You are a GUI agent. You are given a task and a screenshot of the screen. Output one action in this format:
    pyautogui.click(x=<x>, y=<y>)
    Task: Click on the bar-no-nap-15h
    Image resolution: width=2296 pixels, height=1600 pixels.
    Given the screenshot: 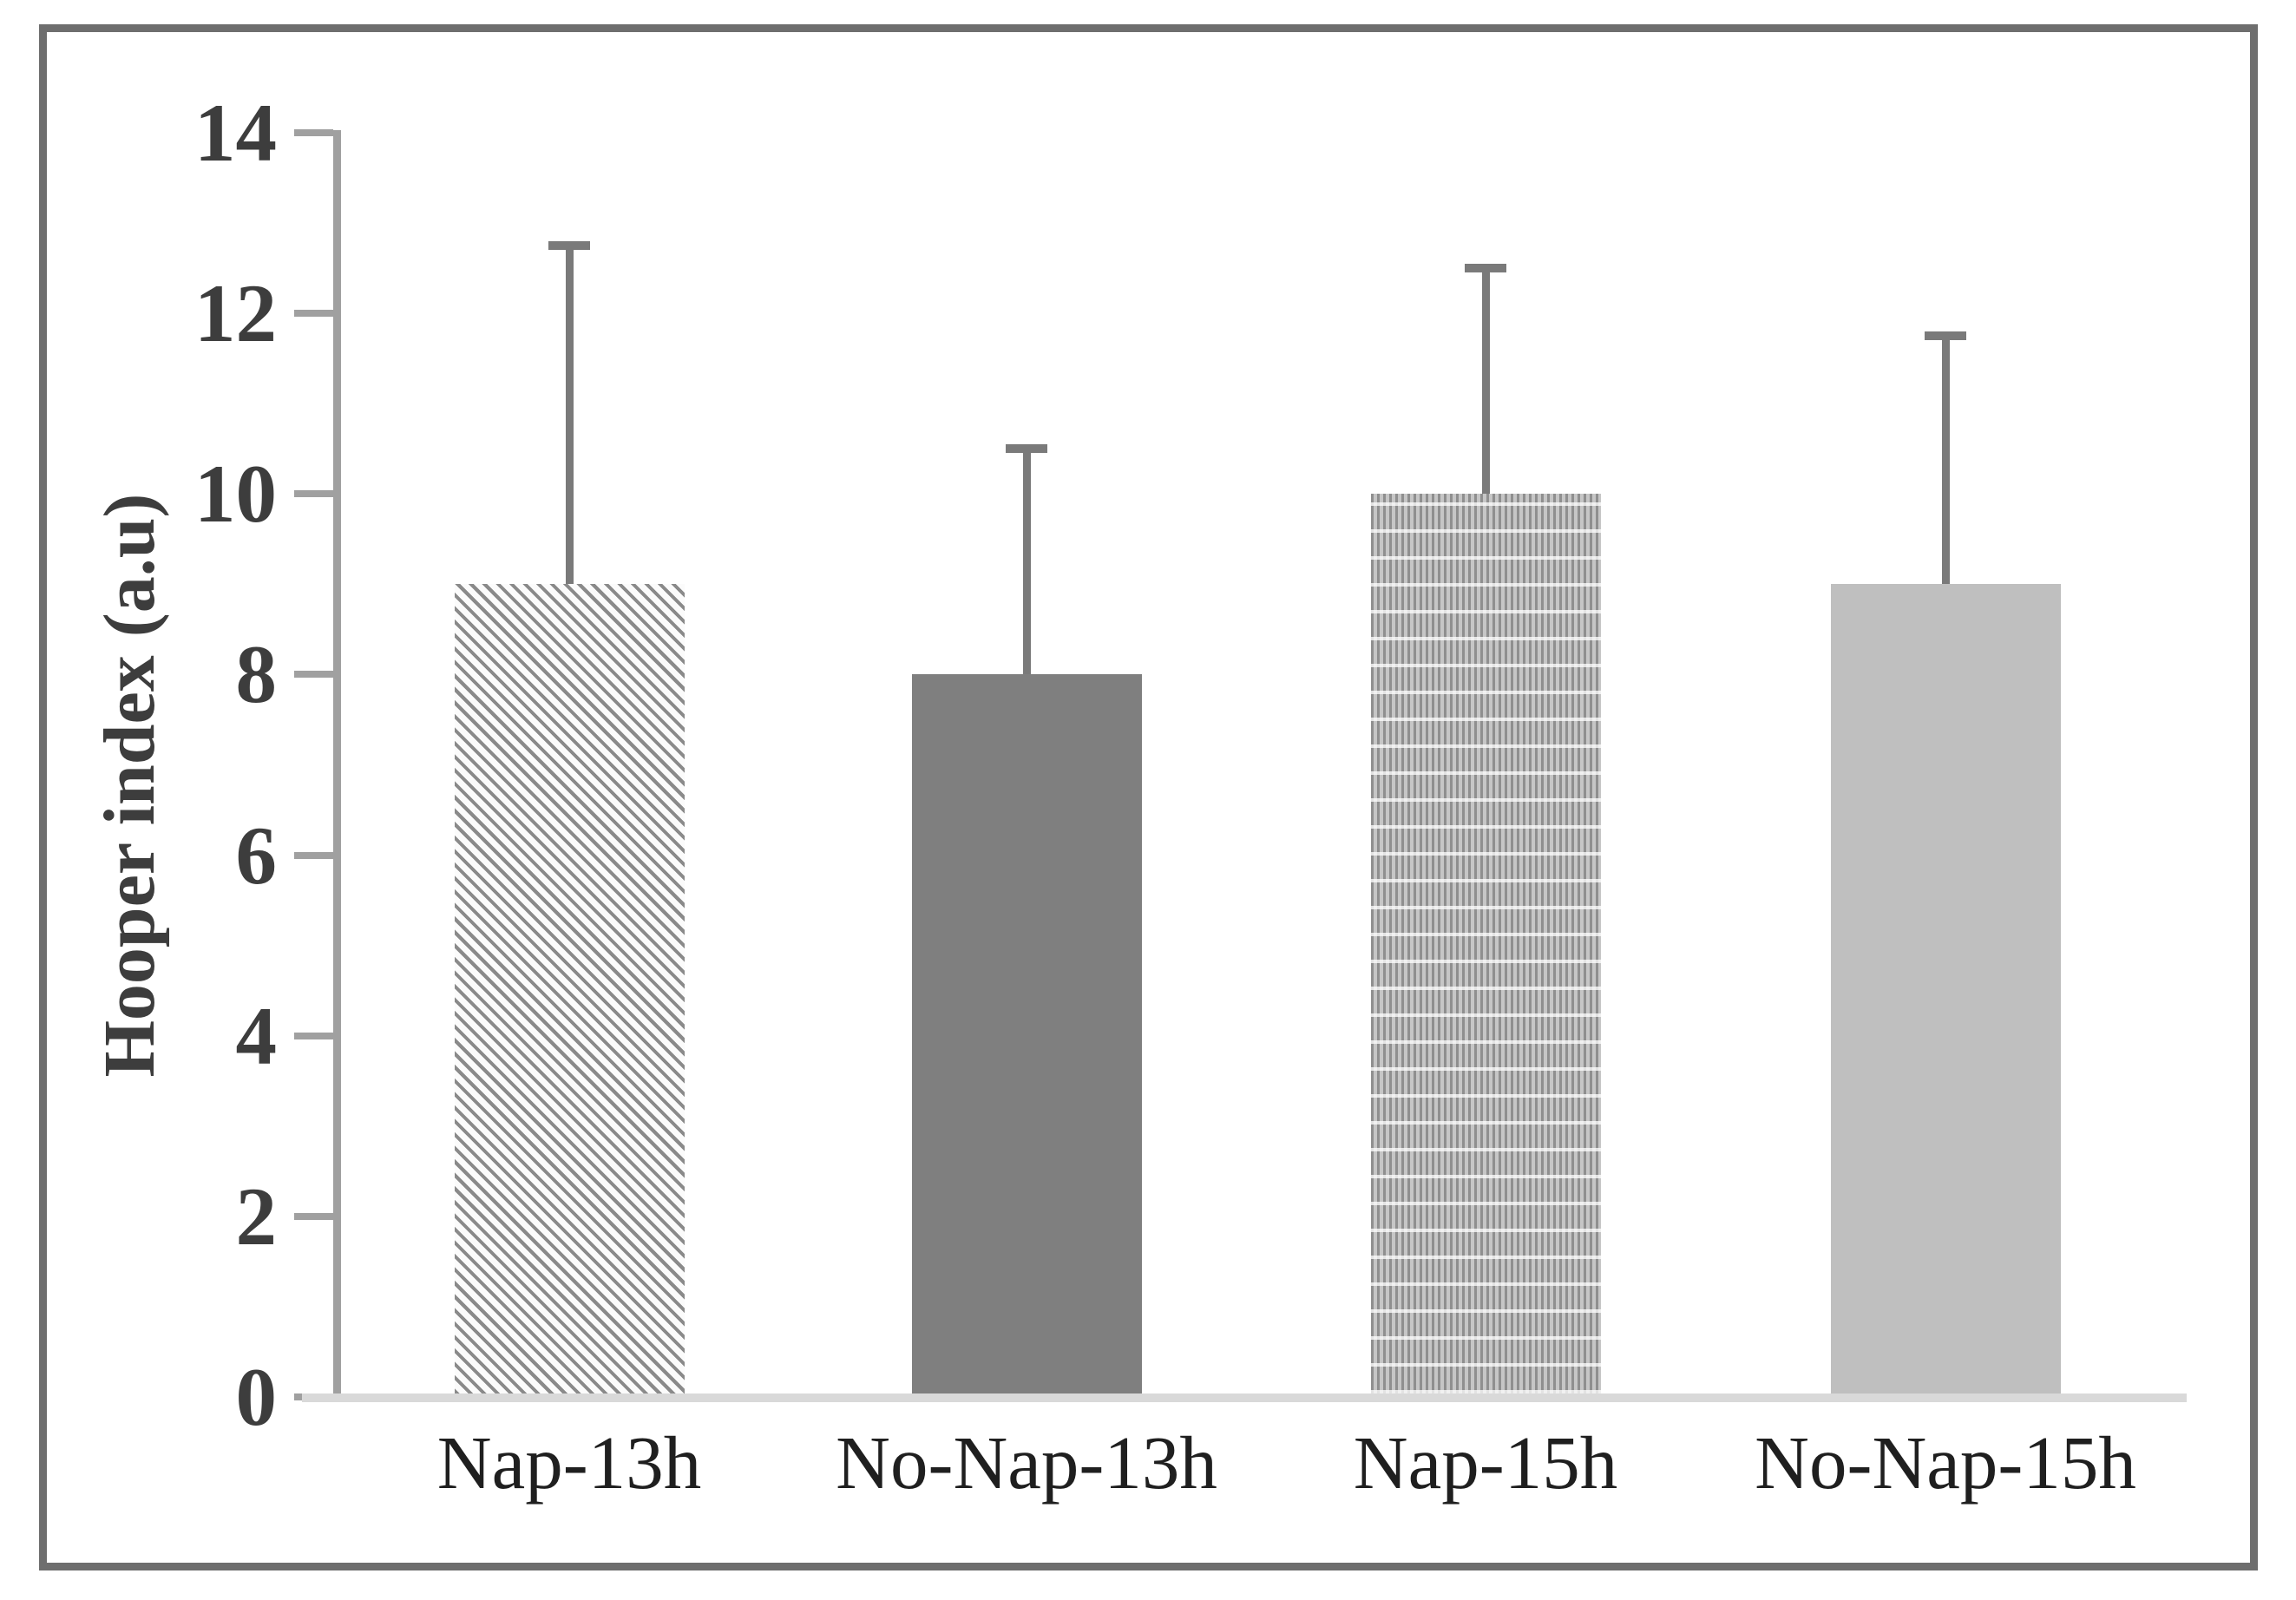 What is the action you would take?
    pyautogui.click(x=1945, y=989)
    